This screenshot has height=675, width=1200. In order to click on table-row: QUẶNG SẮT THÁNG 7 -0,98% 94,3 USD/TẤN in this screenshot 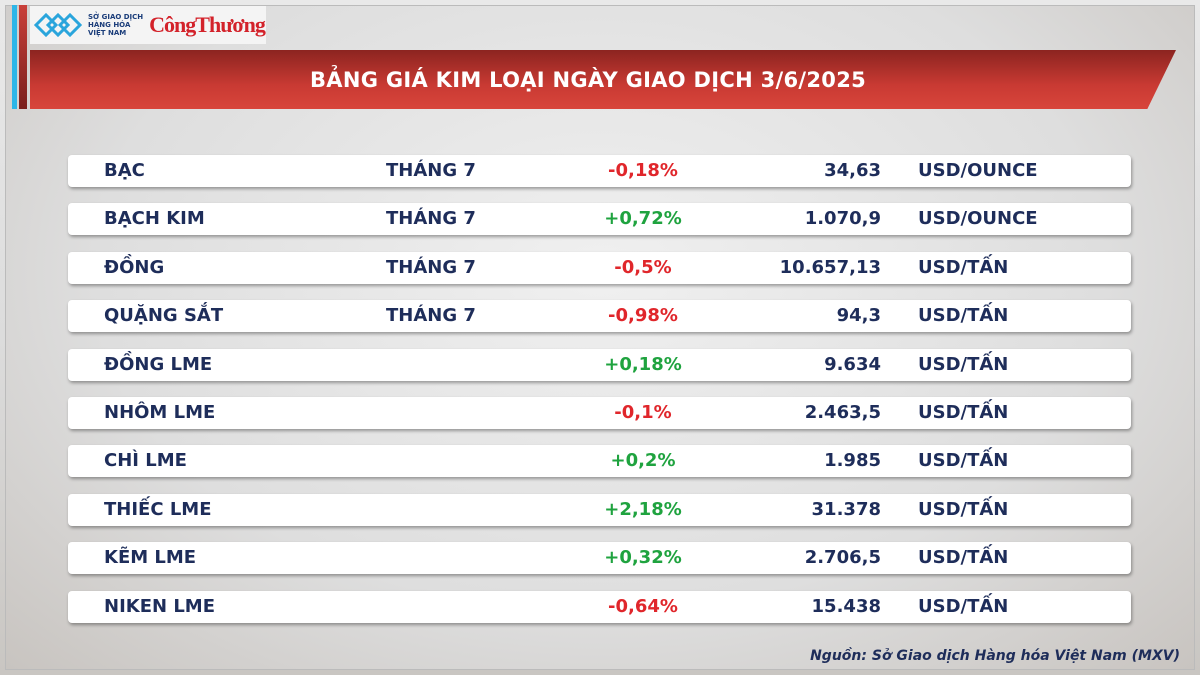, I will do `click(599, 316)`.